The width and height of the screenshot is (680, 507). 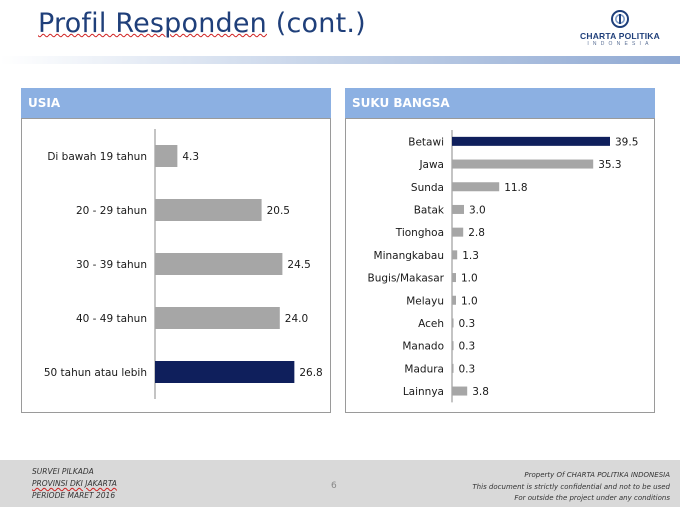 I want to click on usia-category-label: 20 - 29 tahun, so click(x=111, y=211).